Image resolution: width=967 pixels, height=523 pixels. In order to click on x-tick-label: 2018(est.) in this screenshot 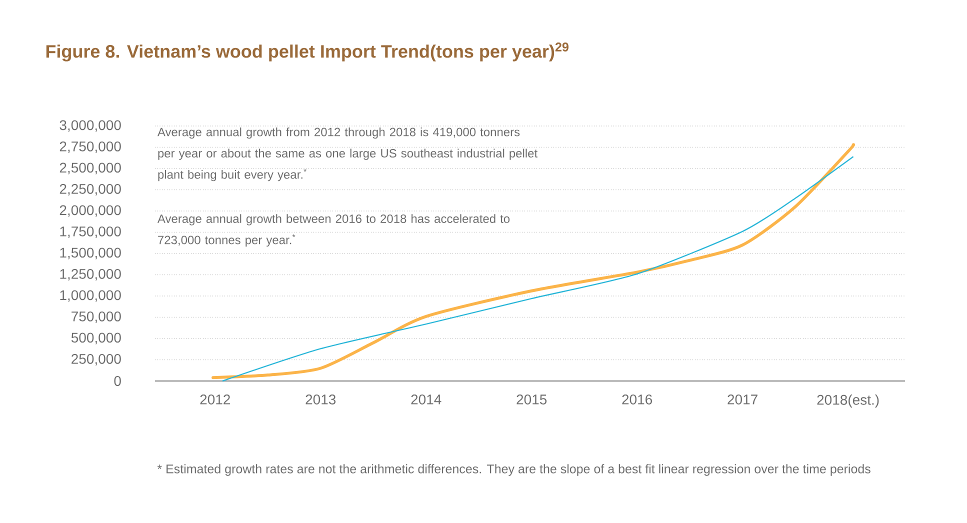, I will do `click(848, 401)`.